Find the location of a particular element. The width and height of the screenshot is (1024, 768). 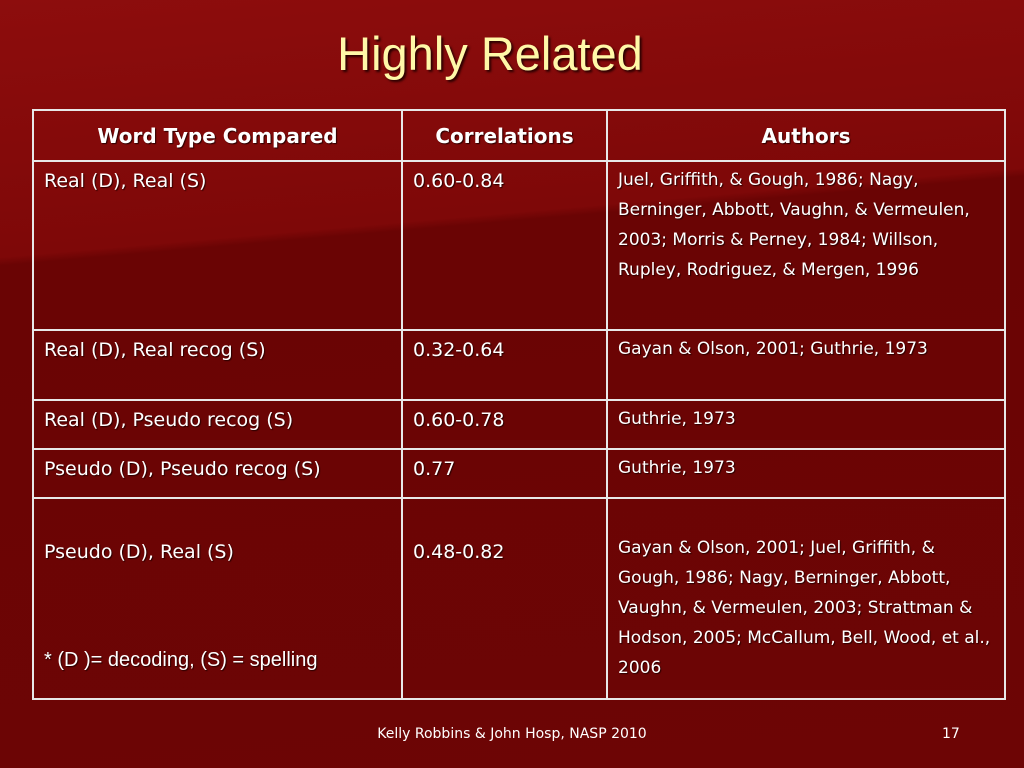

page-number: 17 is located at coordinates (951, 734).